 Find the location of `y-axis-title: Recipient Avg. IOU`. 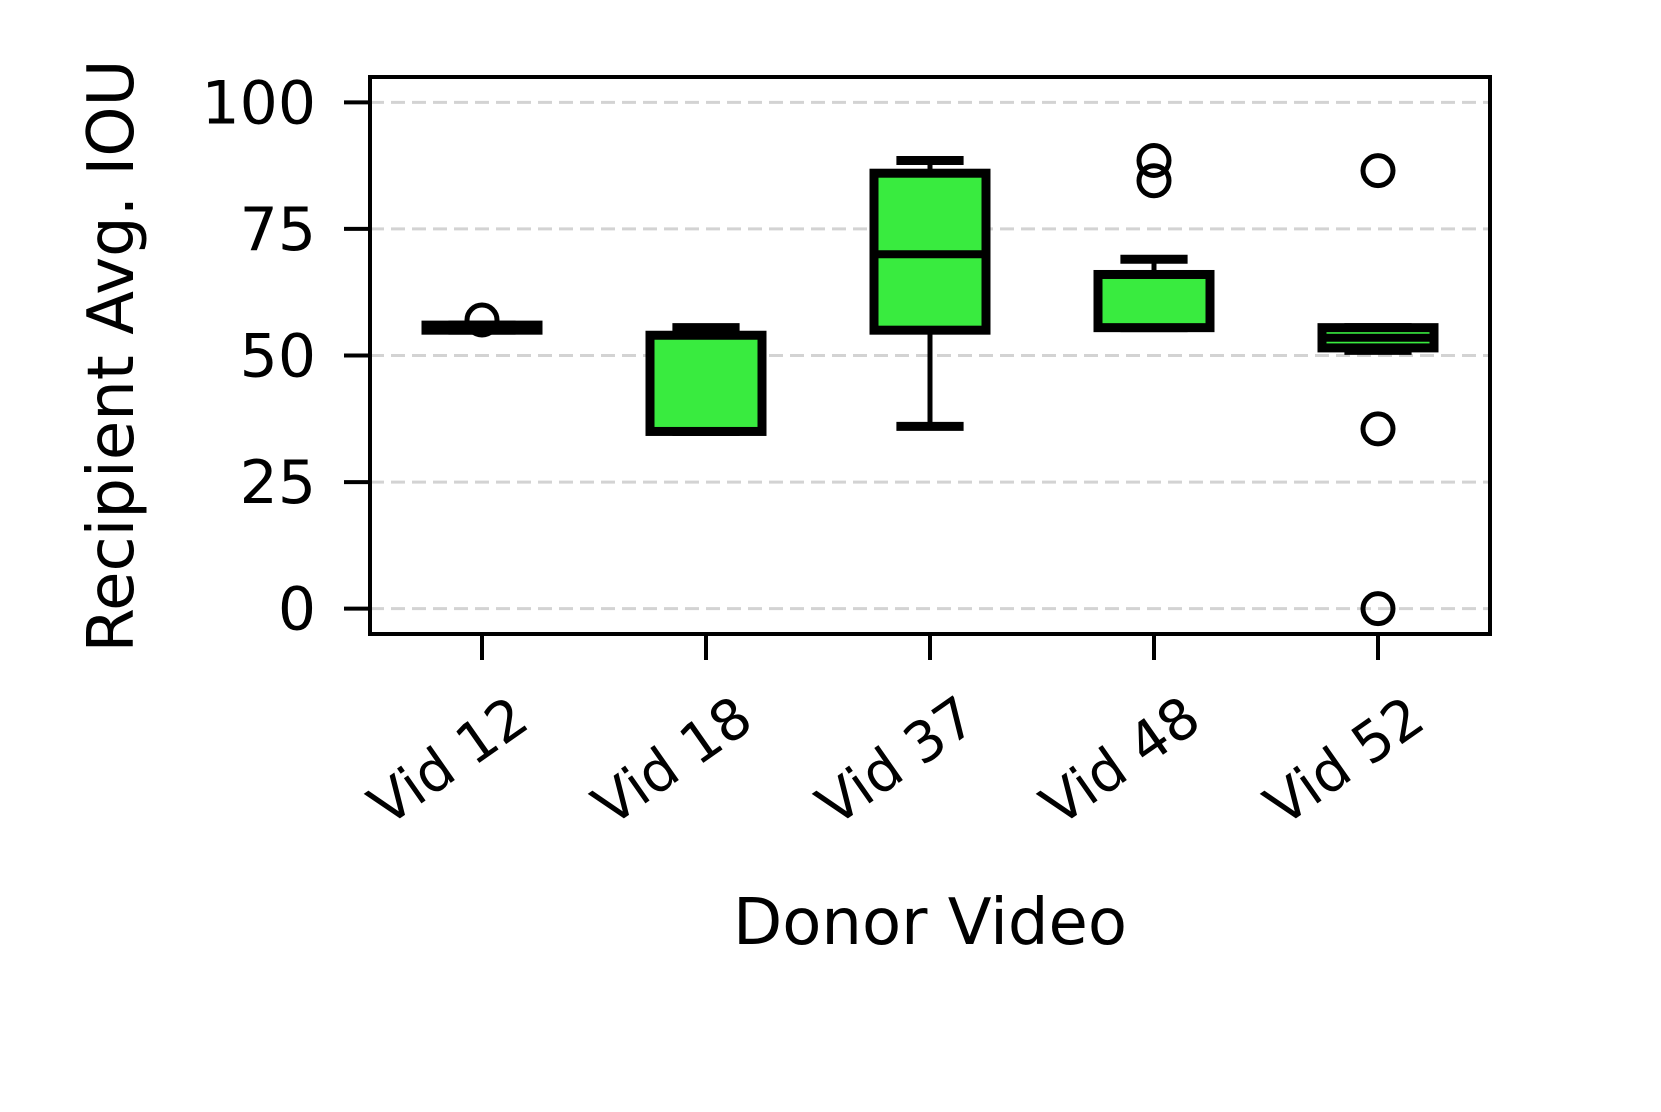

y-axis-title: Recipient Avg. IOU is located at coordinates (112, 355).